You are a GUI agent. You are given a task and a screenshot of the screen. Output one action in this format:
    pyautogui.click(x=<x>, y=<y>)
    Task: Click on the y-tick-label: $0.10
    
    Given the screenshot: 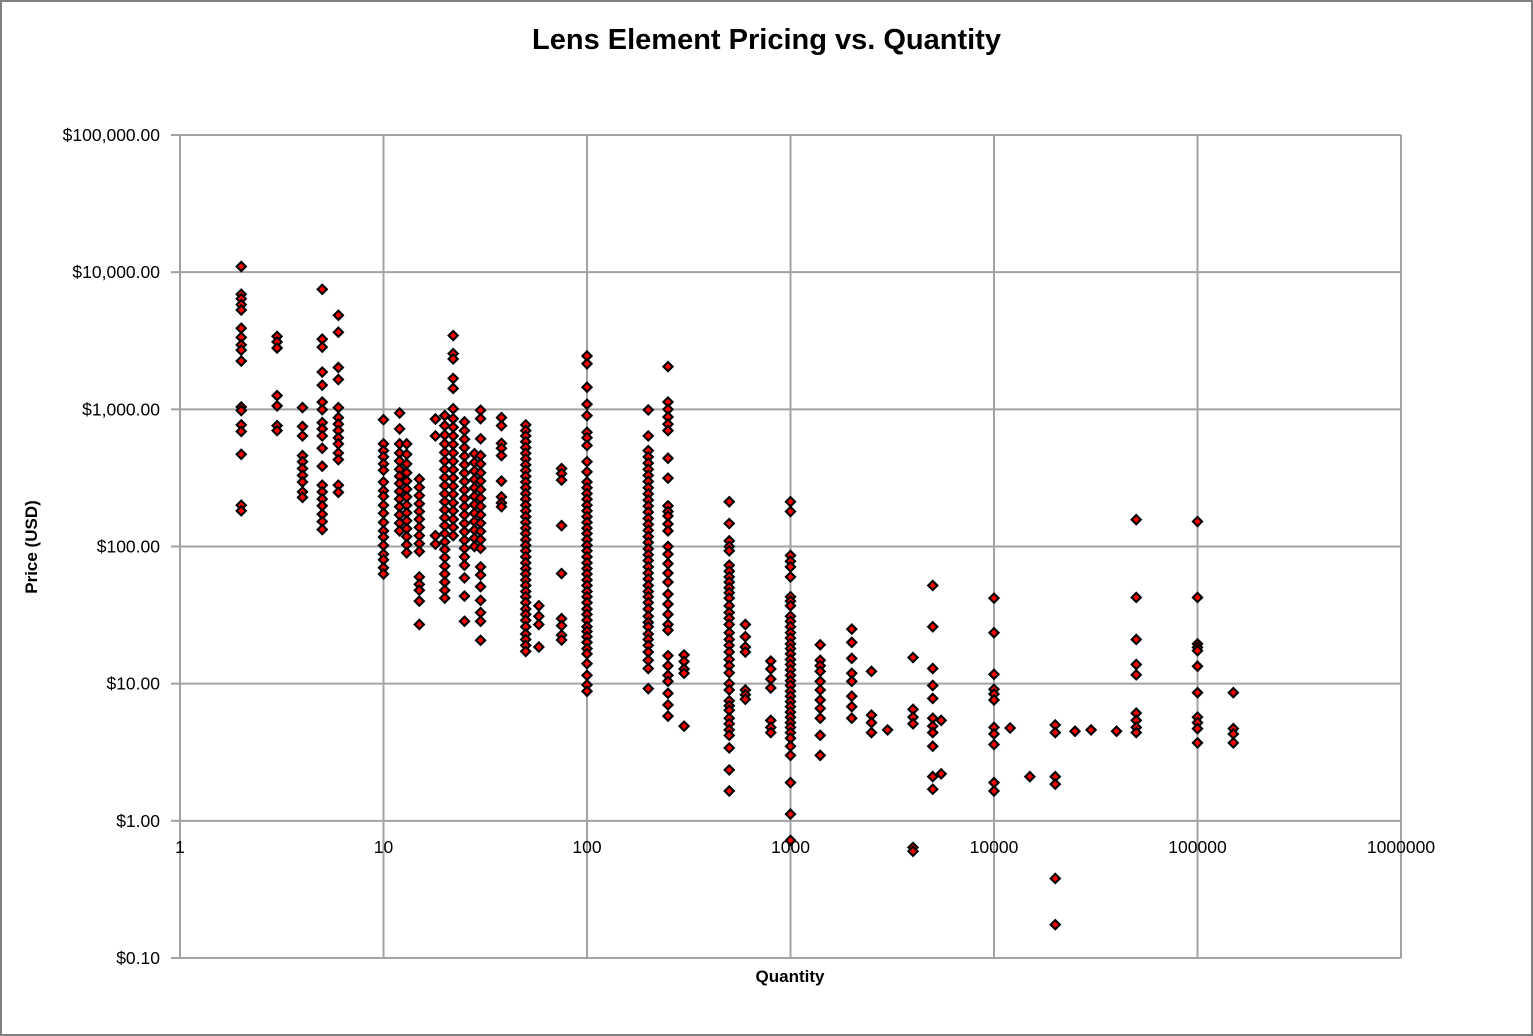 What is the action you would take?
    pyautogui.click(x=138, y=958)
    